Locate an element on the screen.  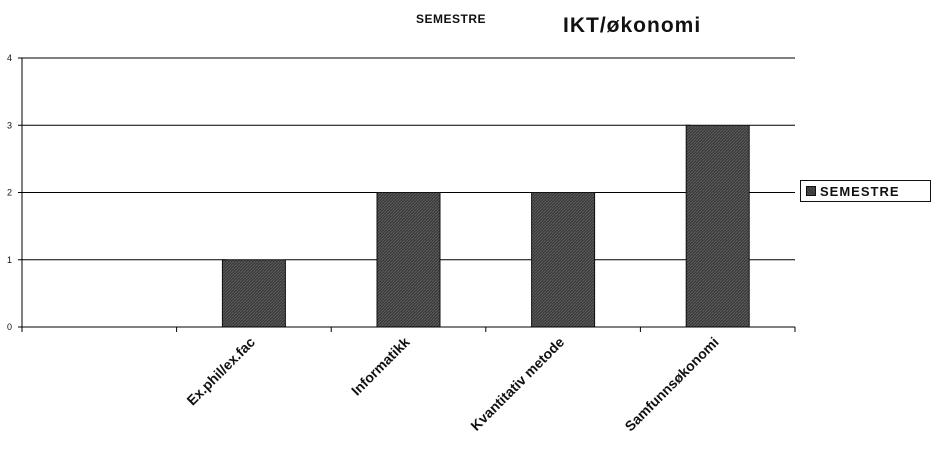
chart-subtitle: SEMESTRE is located at coordinates (451, 19).